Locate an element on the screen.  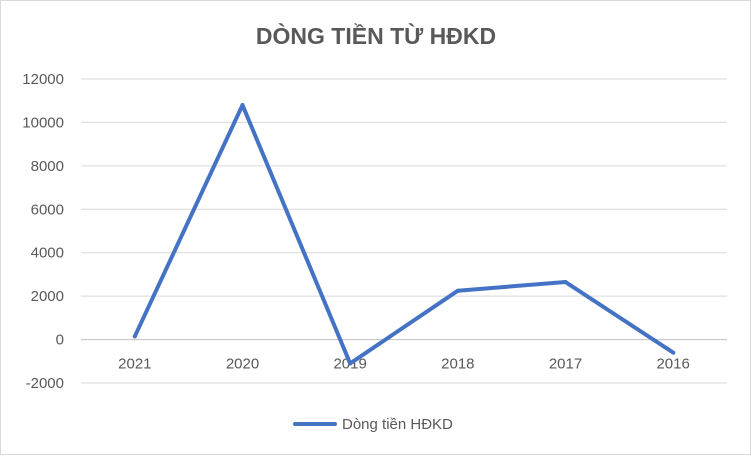
y-tick-label: 2000 is located at coordinates (47, 296).